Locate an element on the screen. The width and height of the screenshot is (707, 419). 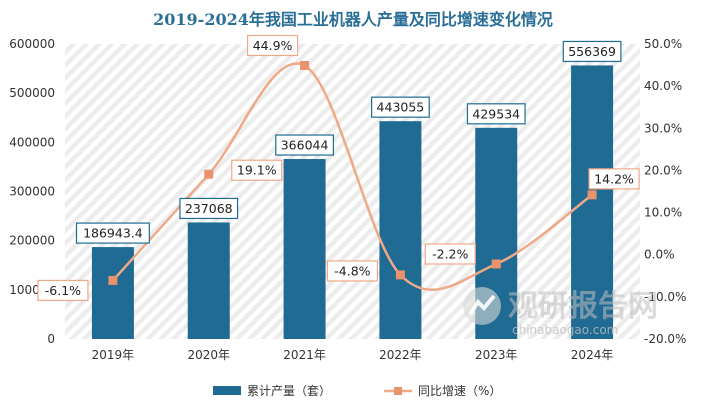
bar-data-label: 443055 is located at coordinates (401, 107).